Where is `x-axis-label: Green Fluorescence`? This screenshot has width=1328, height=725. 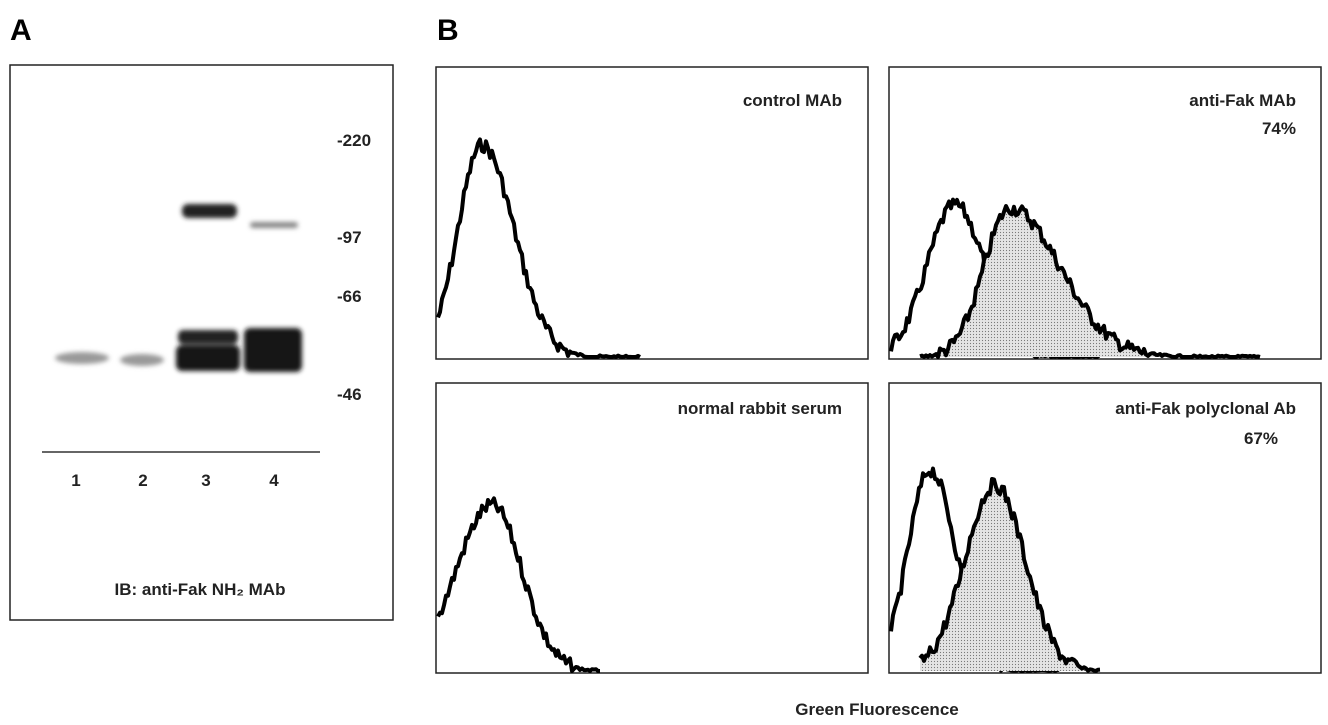
x-axis-label: Green Fluorescence is located at coordinates (876, 709).